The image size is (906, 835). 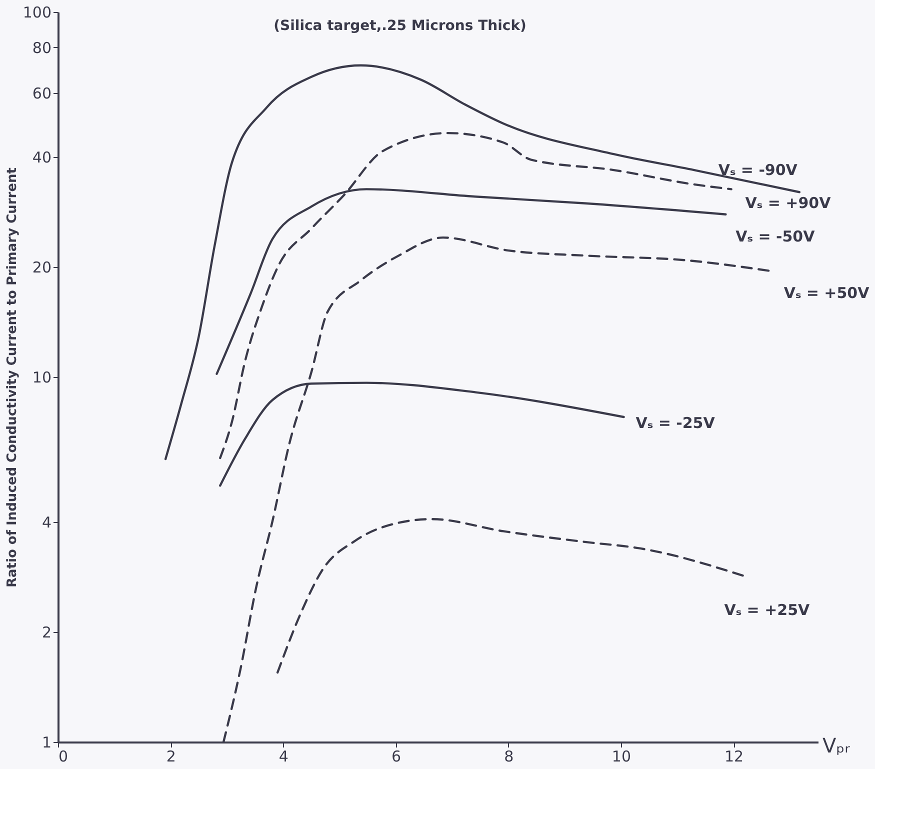 I want to click on y-tick-label: 60, so click(x=42, y=93).